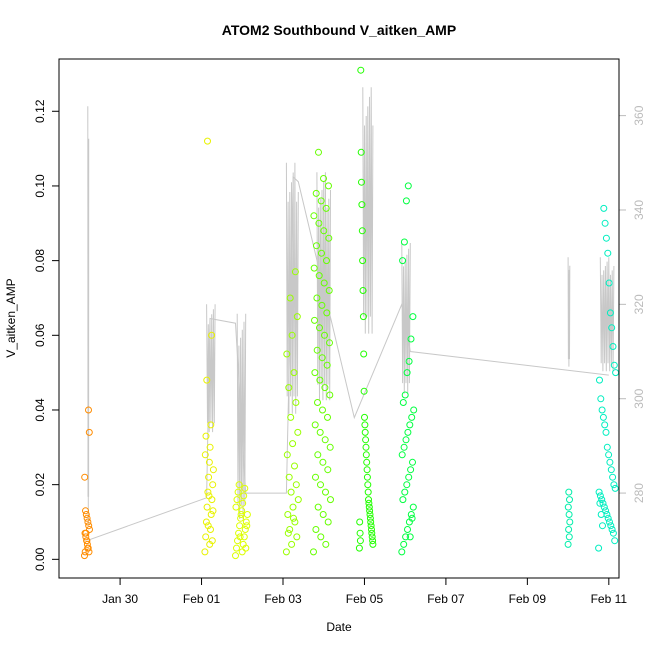 The image size is (650, 650). What do you see at coordinates (120, 599) in the screenshot?
I see `x-tick-label: Jan 30` at bounding box center [120, 599].